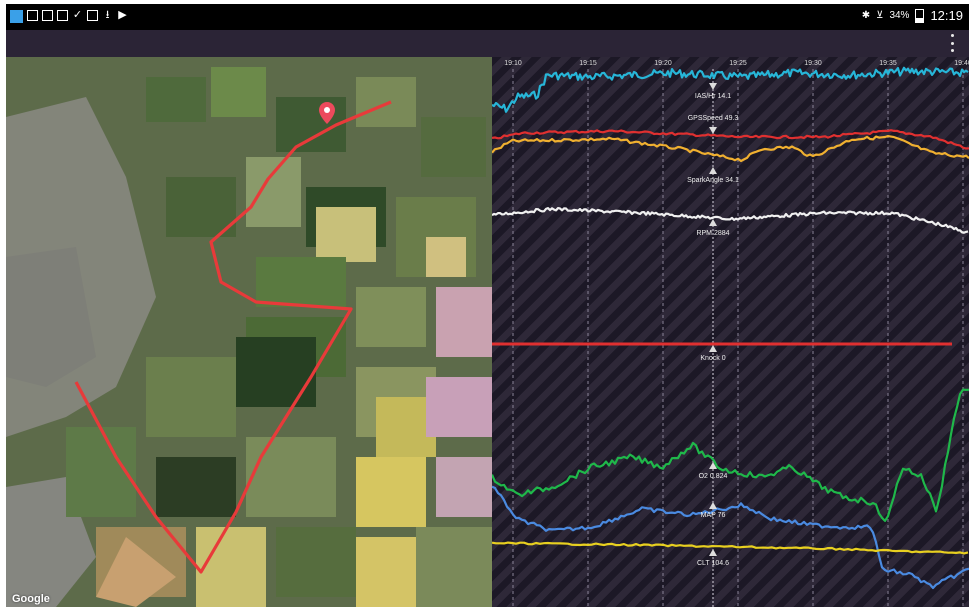  What do you see at coordinates (961, 63) in the screenshot?
I see `time-tick-label: 19:40` at bounding box center [961, 63].